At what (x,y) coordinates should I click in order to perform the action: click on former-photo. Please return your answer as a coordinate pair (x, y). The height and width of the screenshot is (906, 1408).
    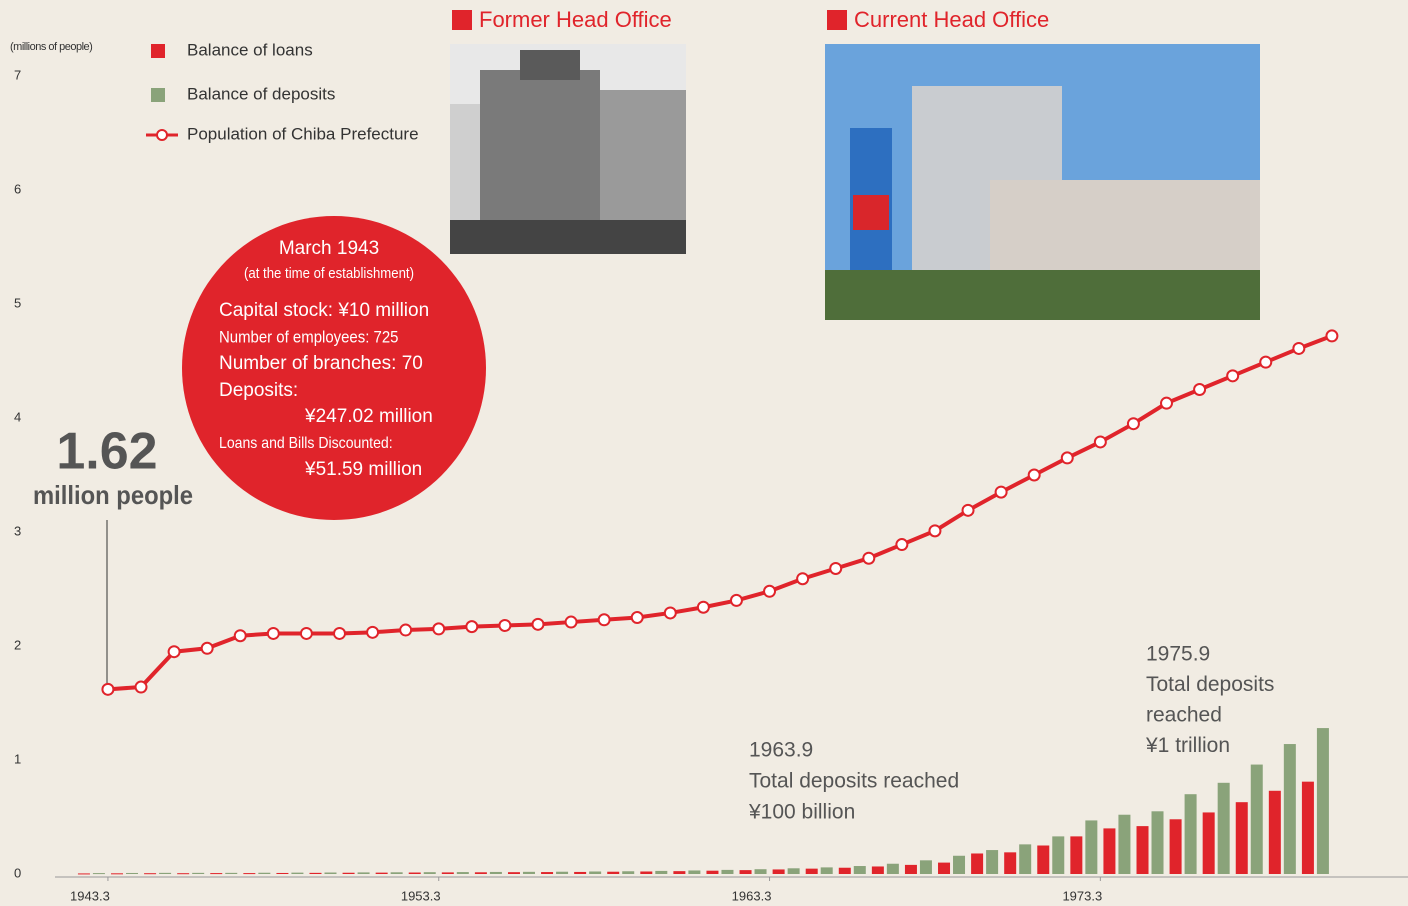
    Looking at the image, I should click on (568, 149).